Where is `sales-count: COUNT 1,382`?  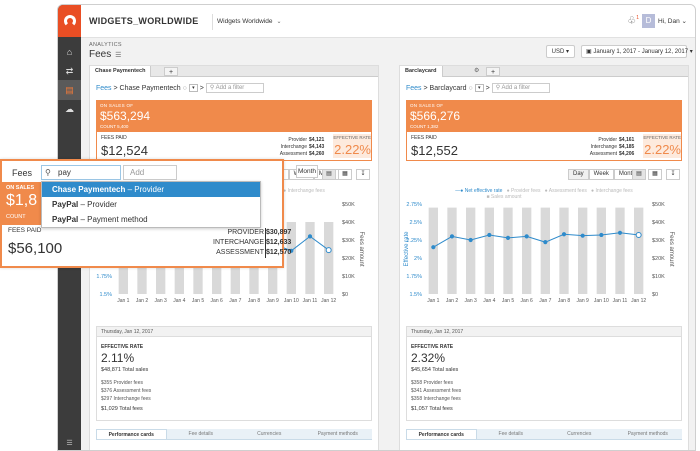
sales-count: COUNT 1,382 is located at coordinates (424, 126).